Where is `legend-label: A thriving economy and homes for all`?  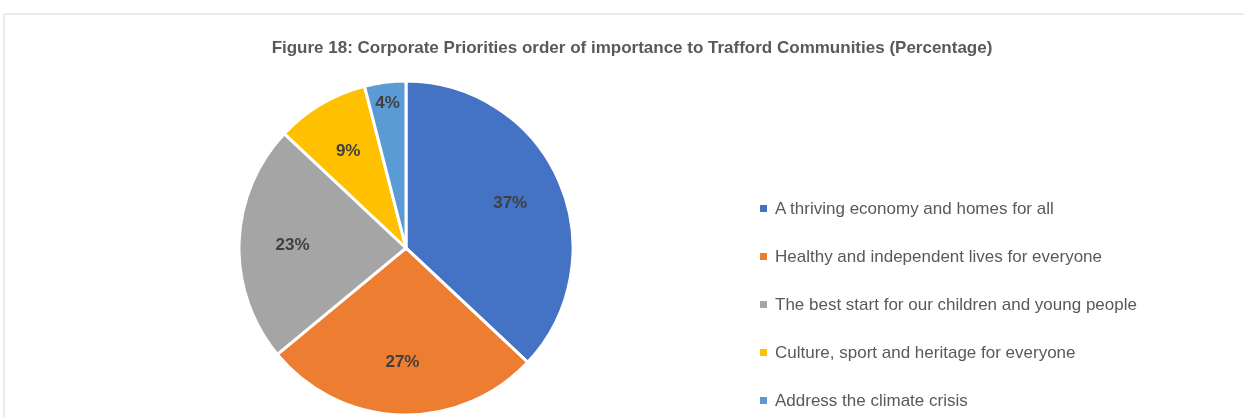 legend-label: A thriving economy and homes for all is located at coordinates (914, 208).